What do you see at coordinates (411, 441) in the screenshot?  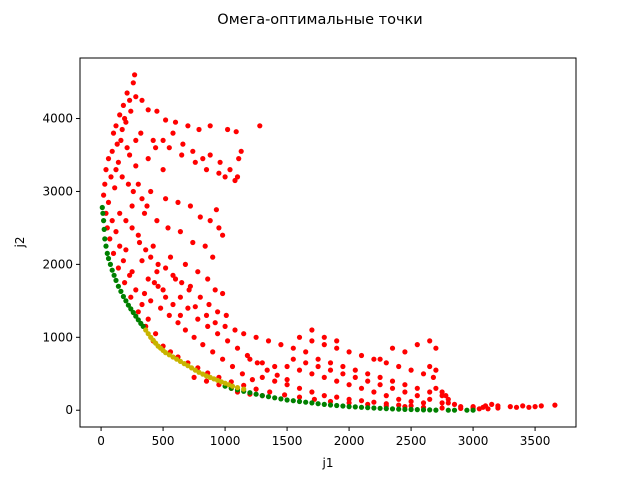 I see `x-tick-label: 2500` at bounding box center [411, 441].